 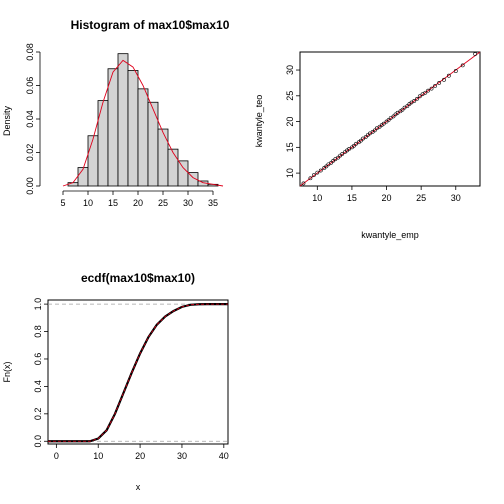 What do you see at coordinates (56, 456) in the screenshot?
I see `ecdf-x-tick-label: 0` at bounding box center [56, 456].